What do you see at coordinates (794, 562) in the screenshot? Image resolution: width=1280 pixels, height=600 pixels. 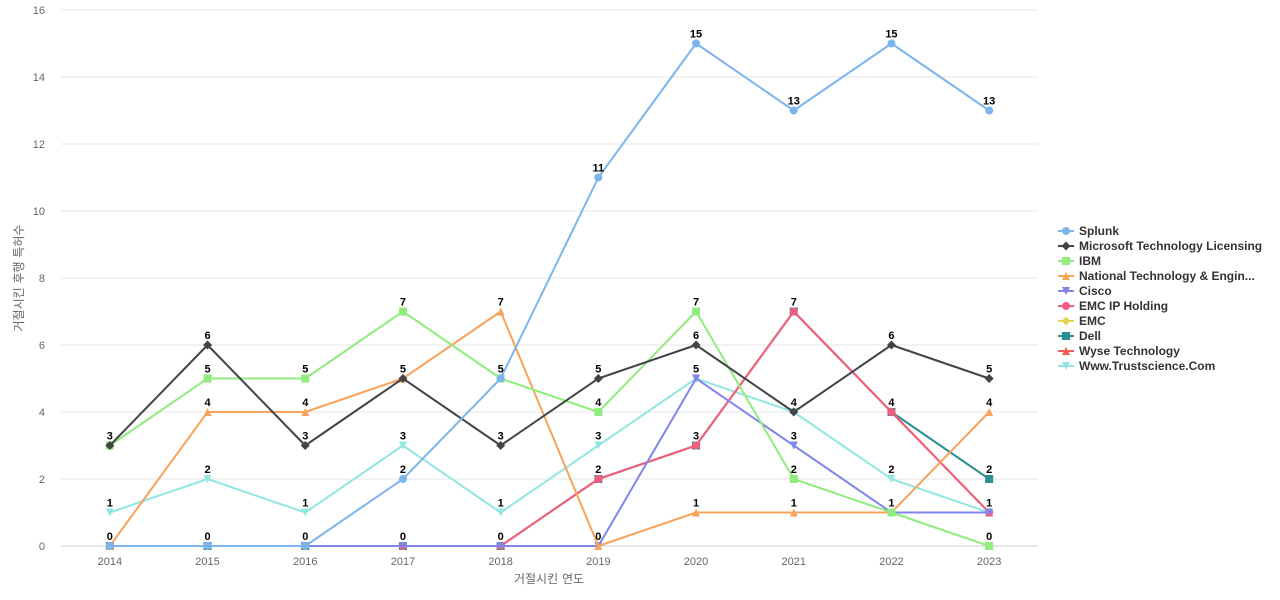 I see `x-tick-label: 2021` at bounding box center [794, 562].